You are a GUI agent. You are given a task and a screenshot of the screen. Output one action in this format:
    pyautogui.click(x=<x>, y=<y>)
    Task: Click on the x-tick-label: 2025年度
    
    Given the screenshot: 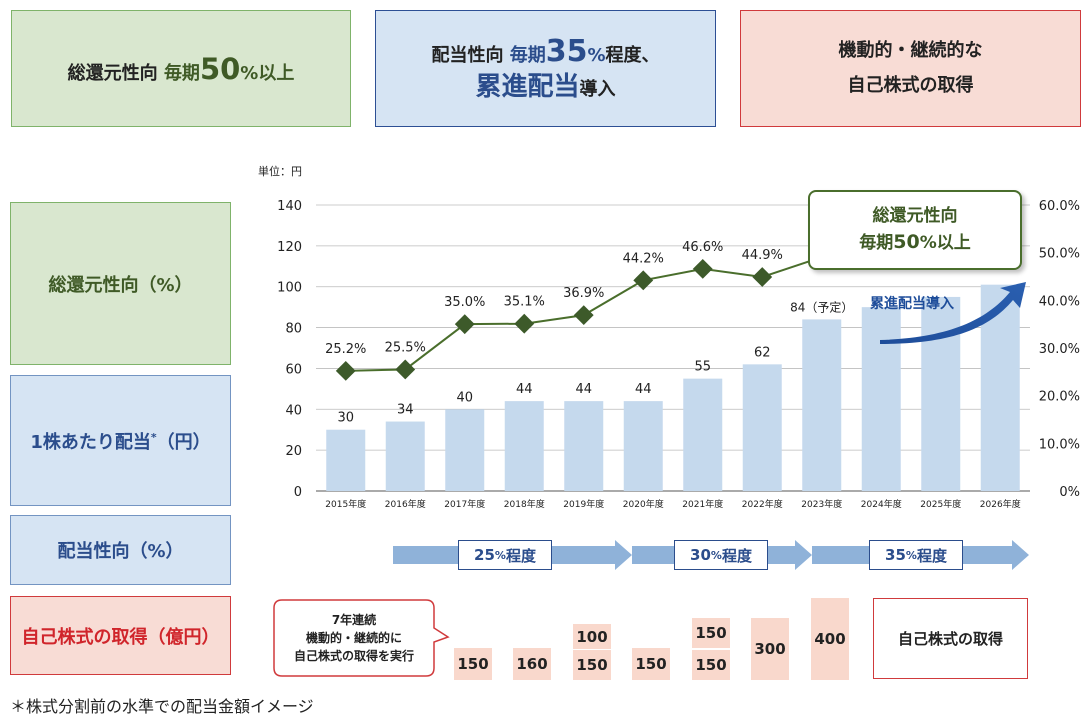 What is the action you would take?
    pyautogui.click(x=940, y=504)
    